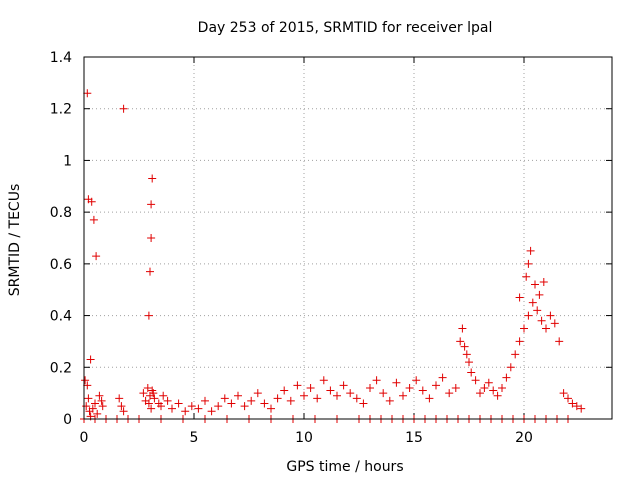 This screenshot has height=480, width=640. I want to click on x-tick-label: 0, so click(84, 438).